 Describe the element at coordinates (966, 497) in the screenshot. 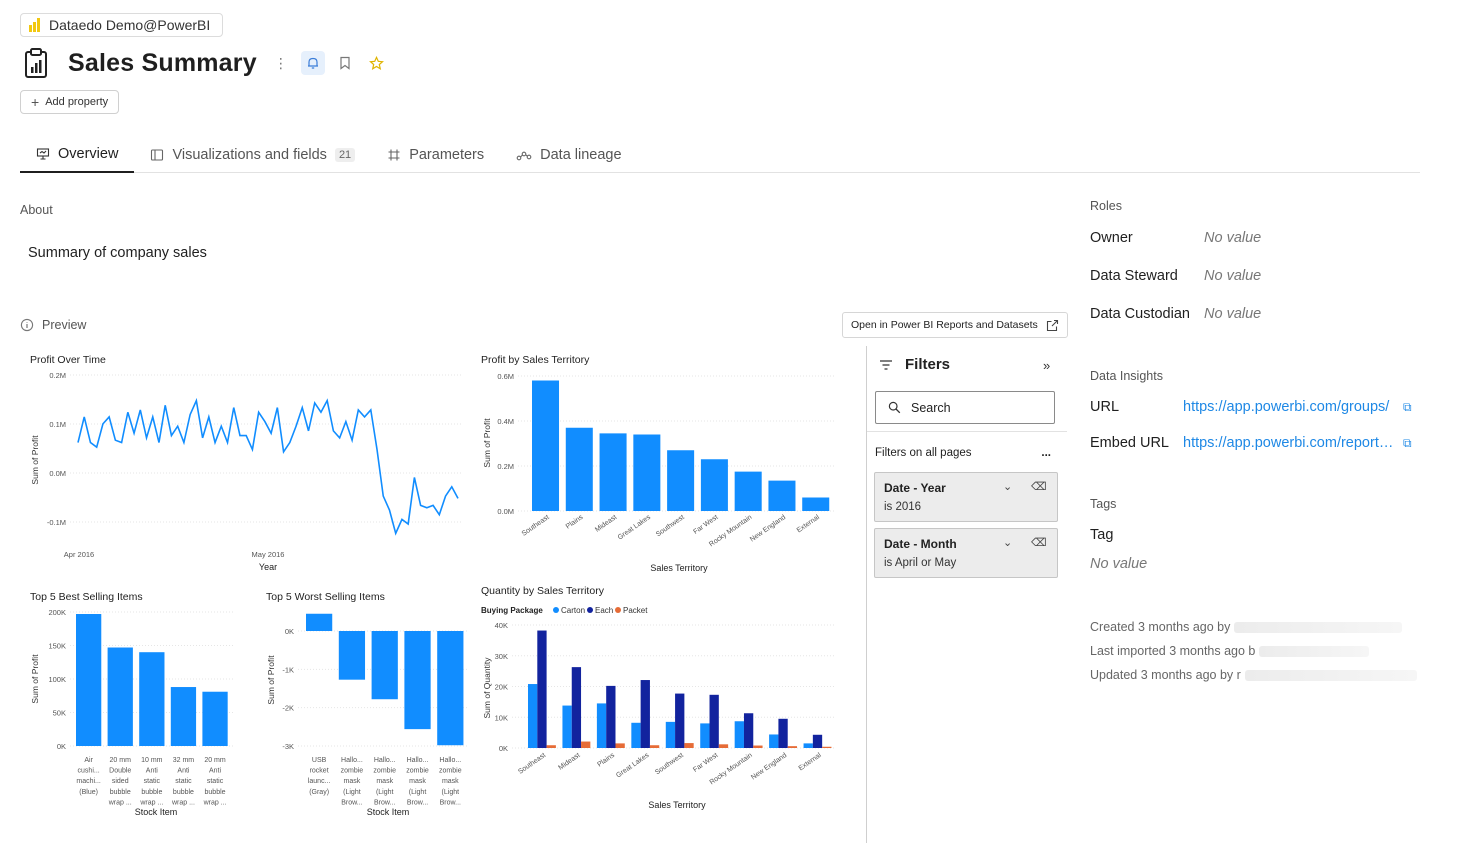

I see `filter-card-year: Date - Year is 2016 ⌄ ⌫` at that location.